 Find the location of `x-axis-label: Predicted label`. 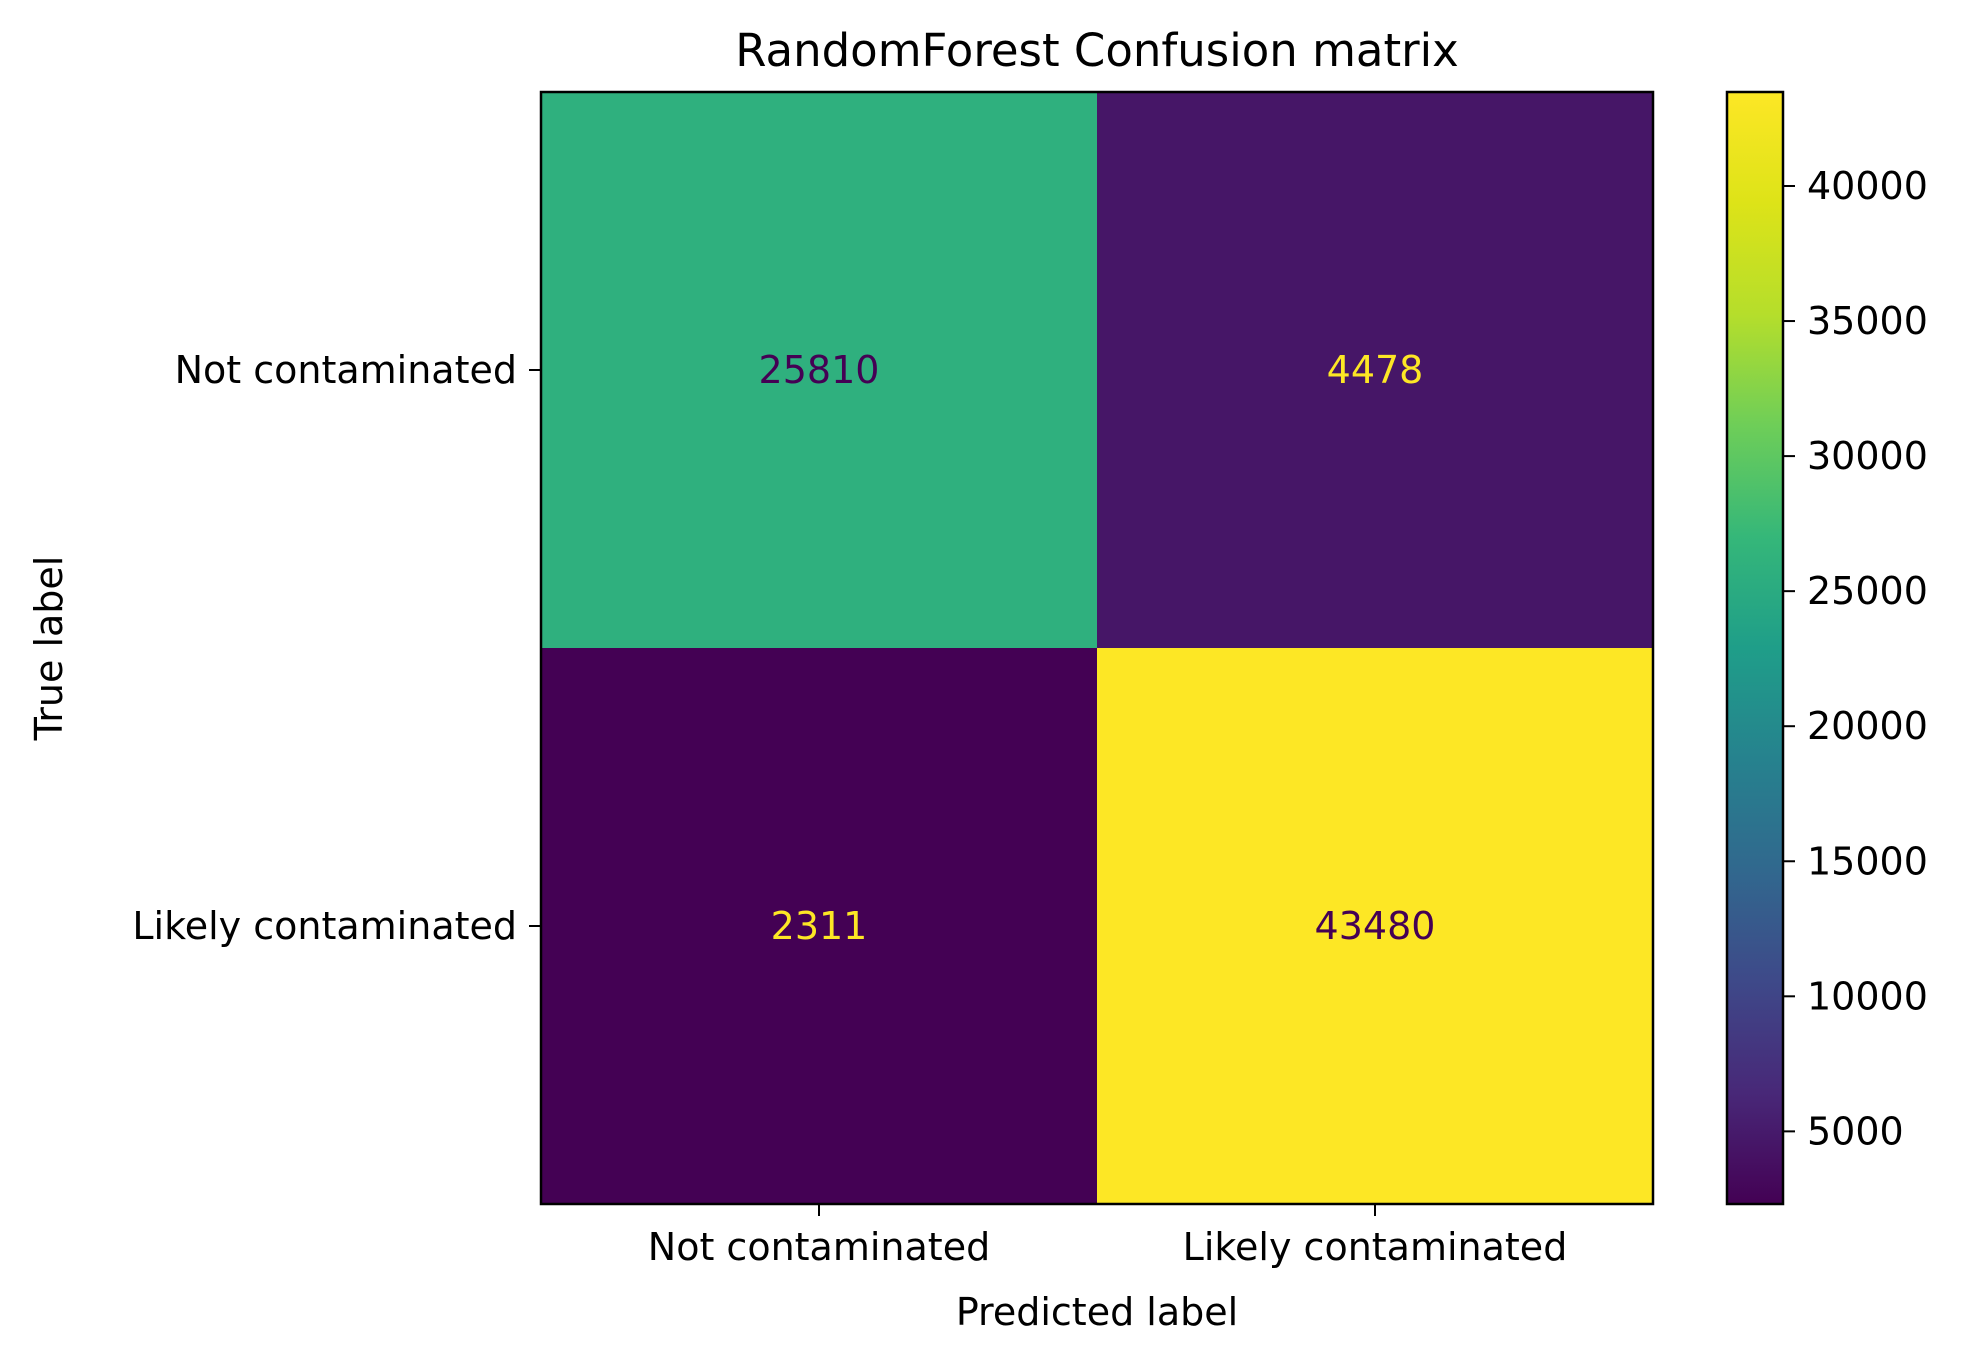

x-axis-label: Predicted label is located at coordinates (1097, 1312).